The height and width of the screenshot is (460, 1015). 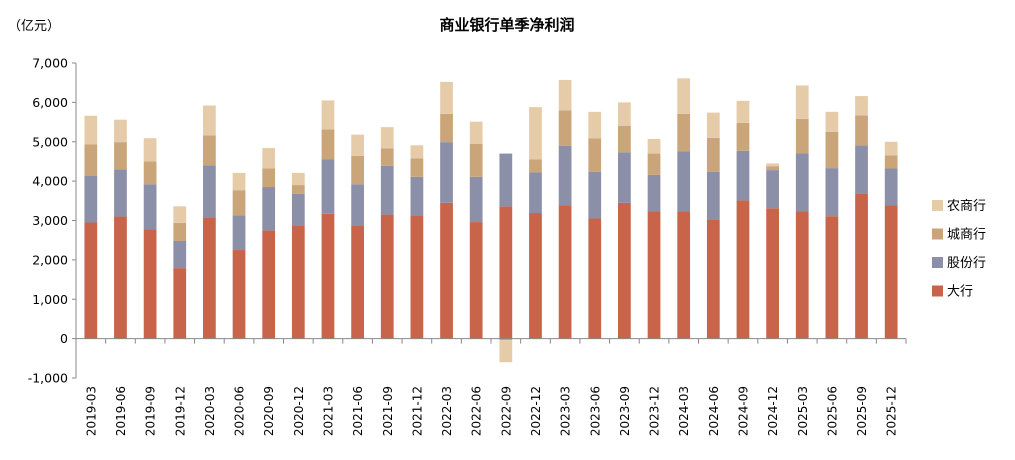 I want to click on x-tick-label: 2025-03, so click(x=803, y=411).